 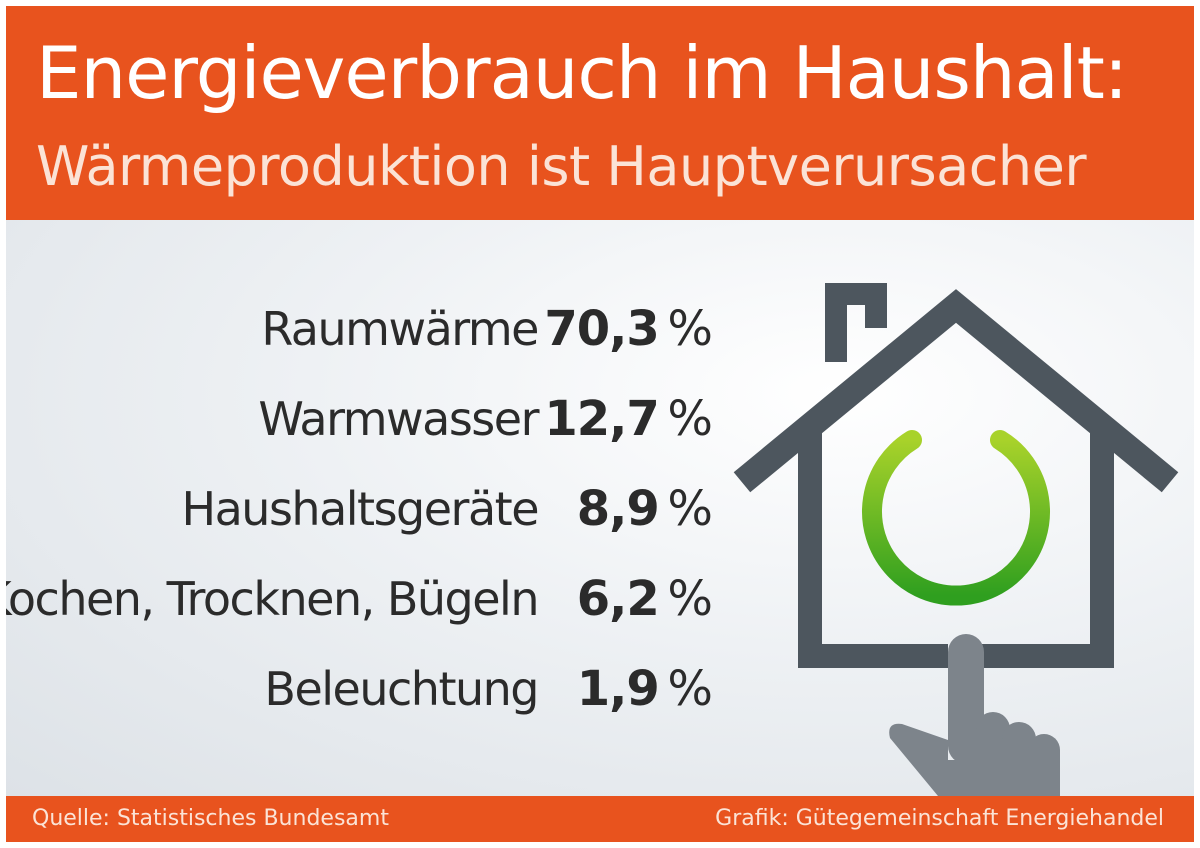 What do you see at coordinates (956, 391) in the screenshot?
I see `roof-shape` at bounding box center [956, 391].